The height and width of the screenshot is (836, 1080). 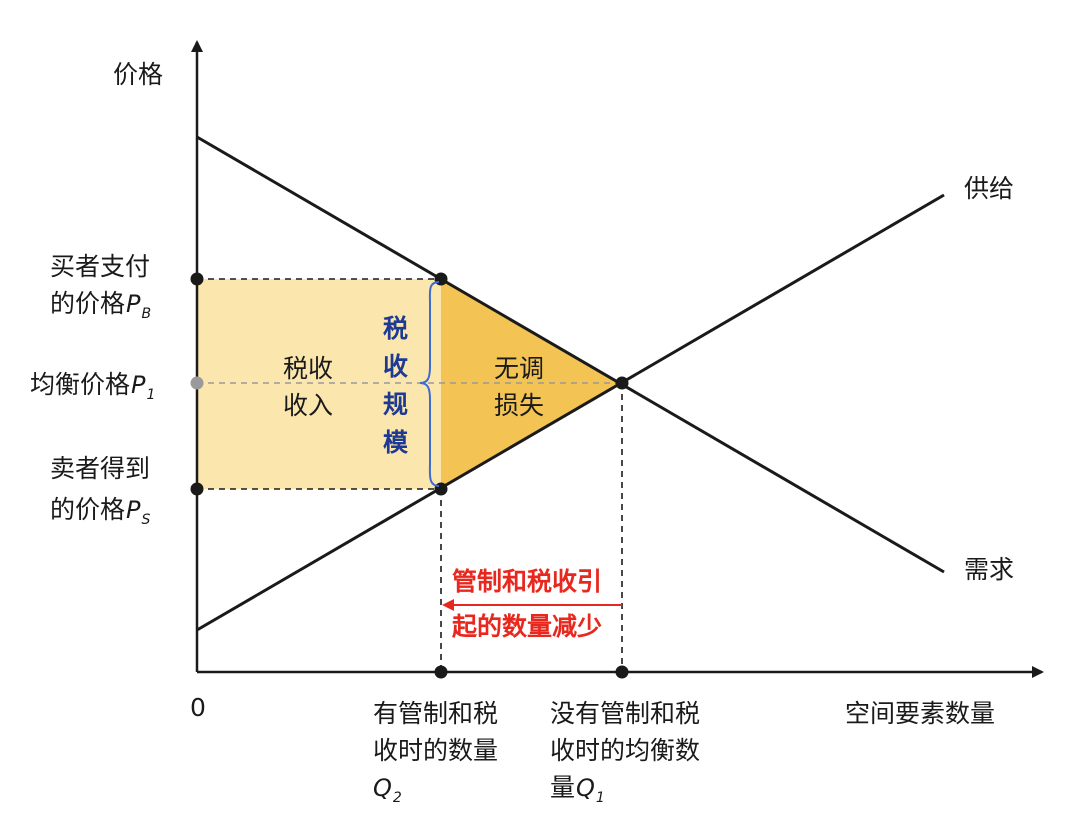 What do you see at coordinates (197, 489) in the screenshot?
I see `seller-price-point` at bounding box center [197, 489].